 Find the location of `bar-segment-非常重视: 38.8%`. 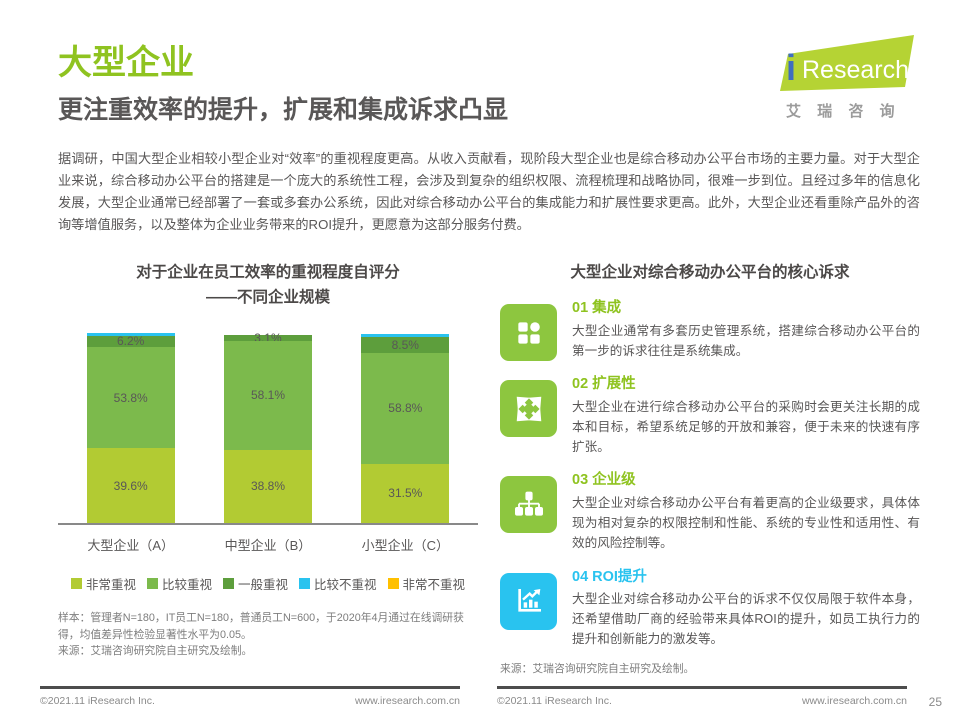

bar-segment-非常重视: 38.8% is located at coordinates (267, 486).